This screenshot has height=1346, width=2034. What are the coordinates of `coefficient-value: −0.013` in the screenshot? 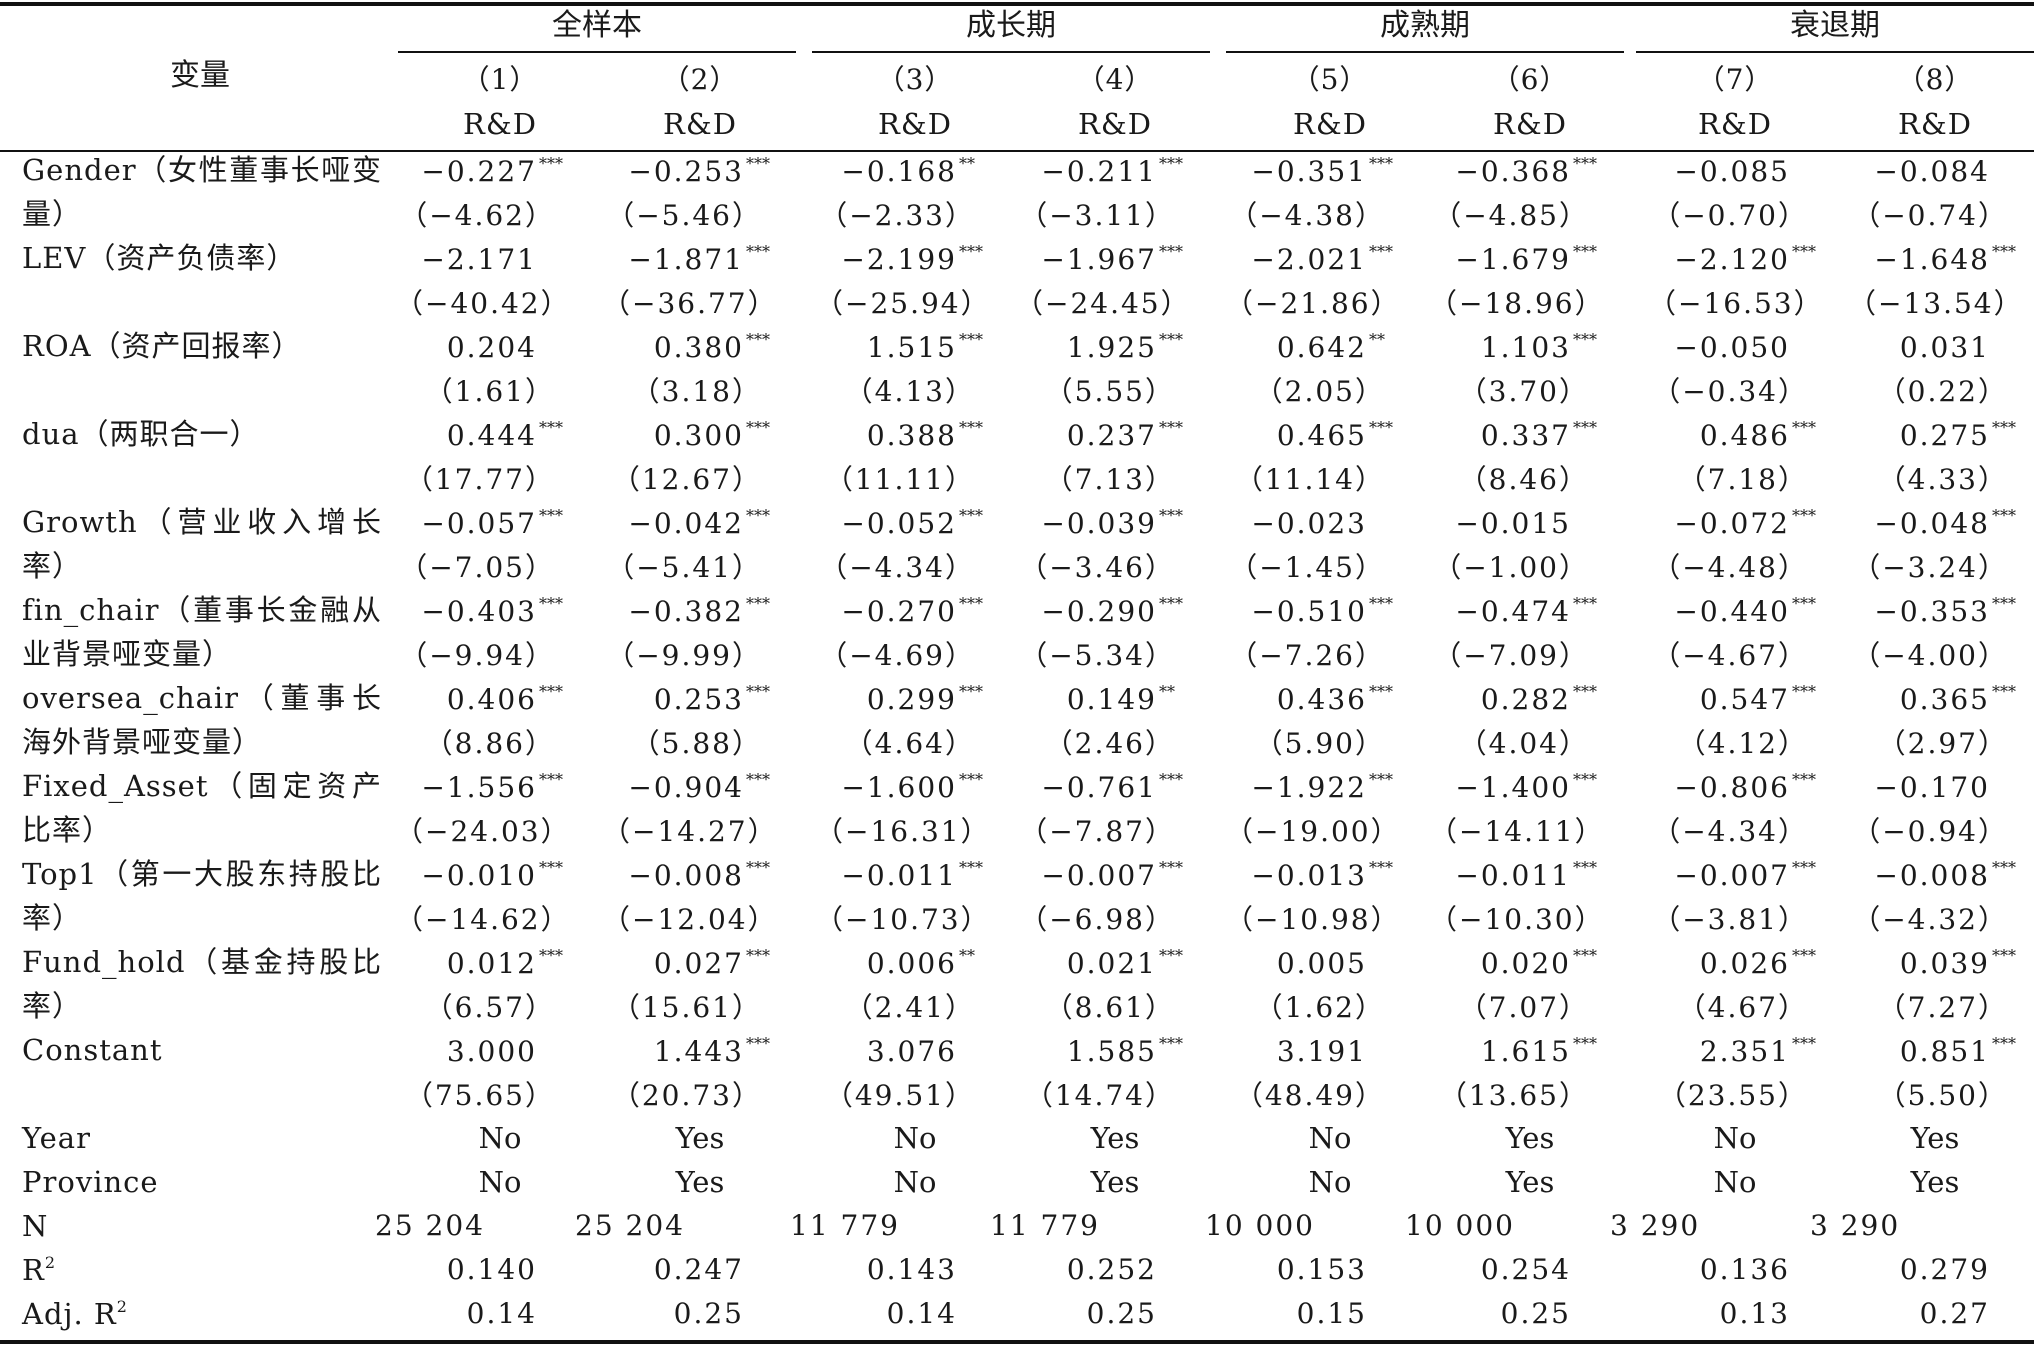 It's located at (1309, 875).